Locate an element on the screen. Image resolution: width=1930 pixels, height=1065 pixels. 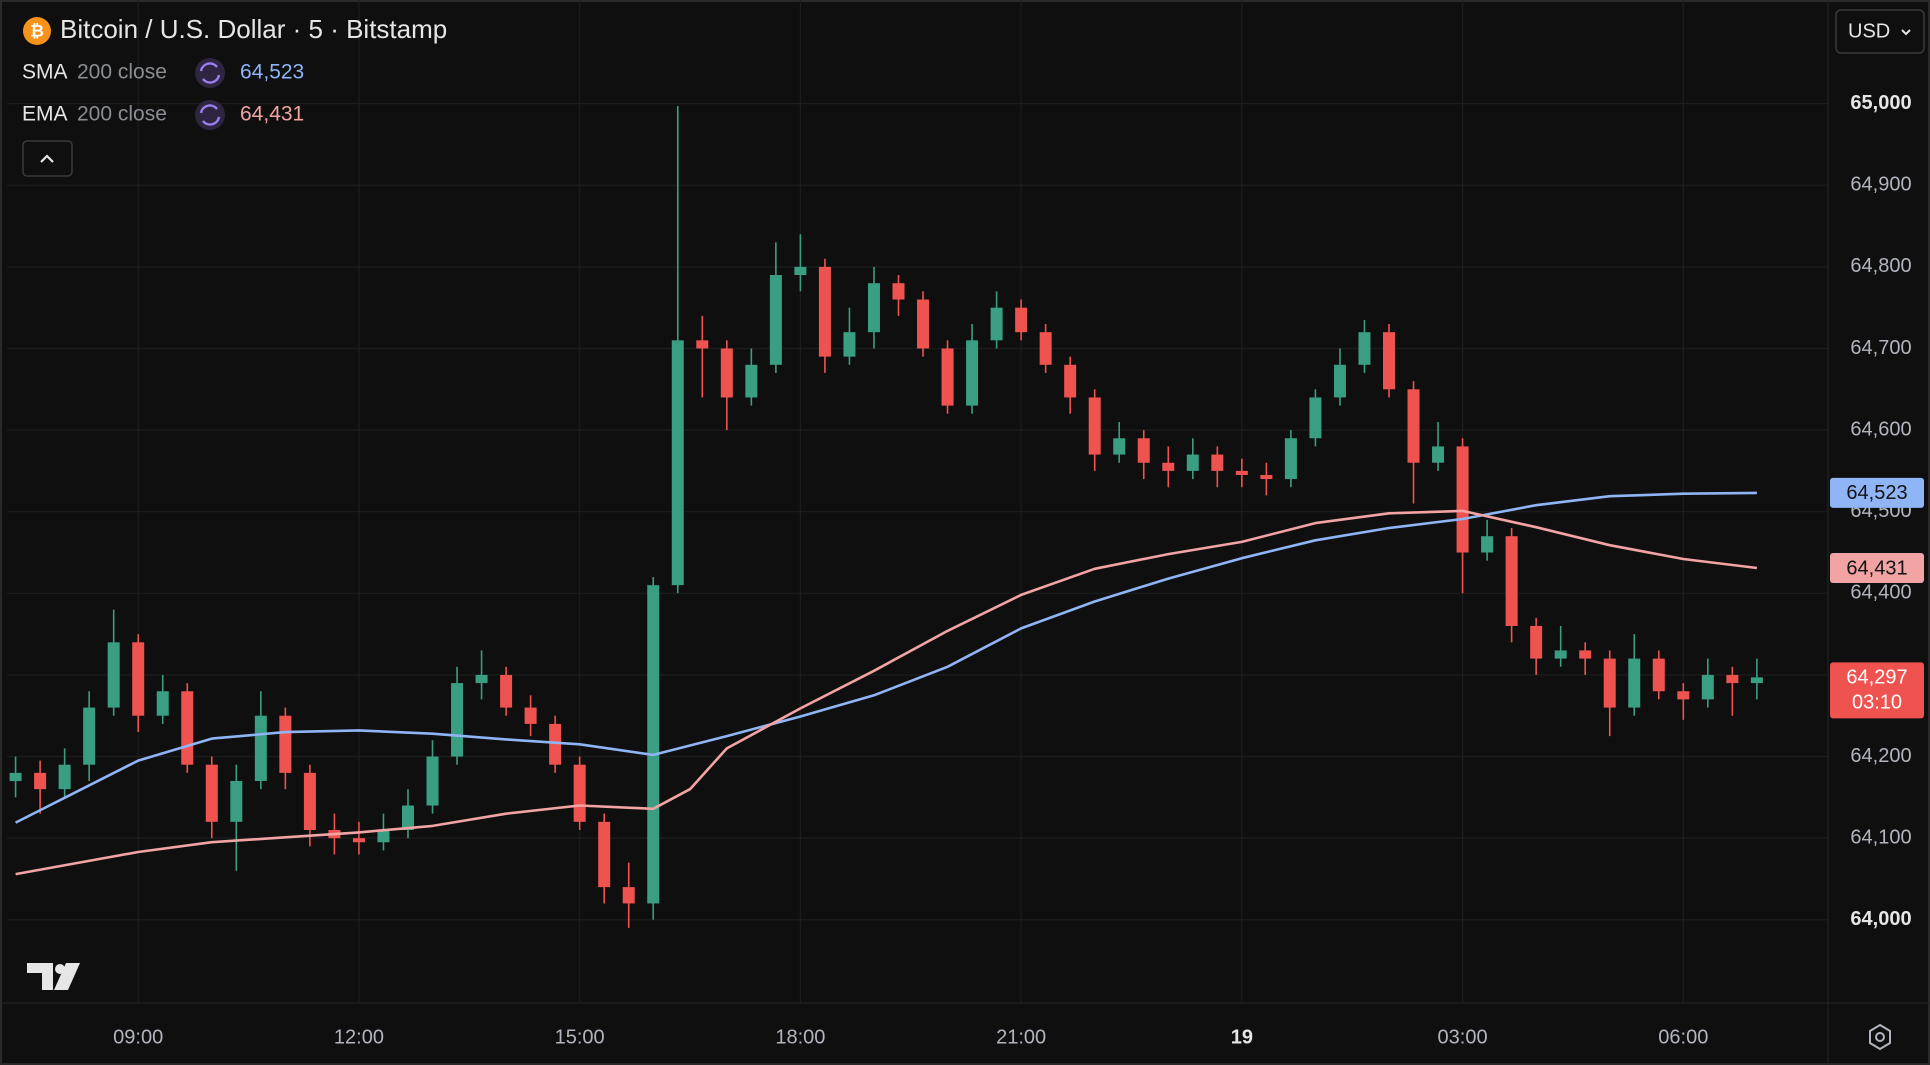
symbol-icon is located at coordinates (37, 31).